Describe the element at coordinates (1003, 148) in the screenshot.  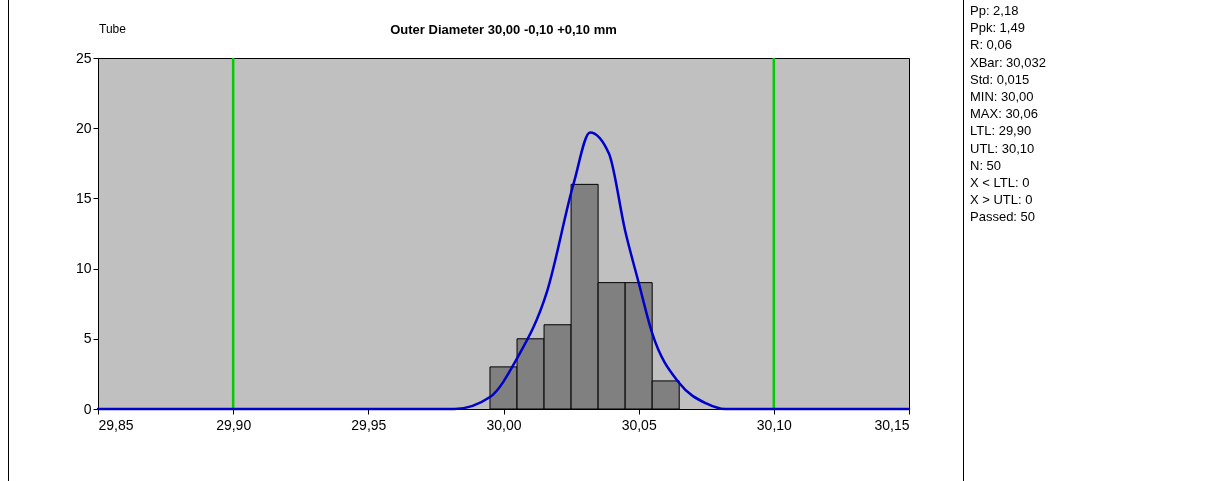
I see `text: UTL: 30,10` at that location.